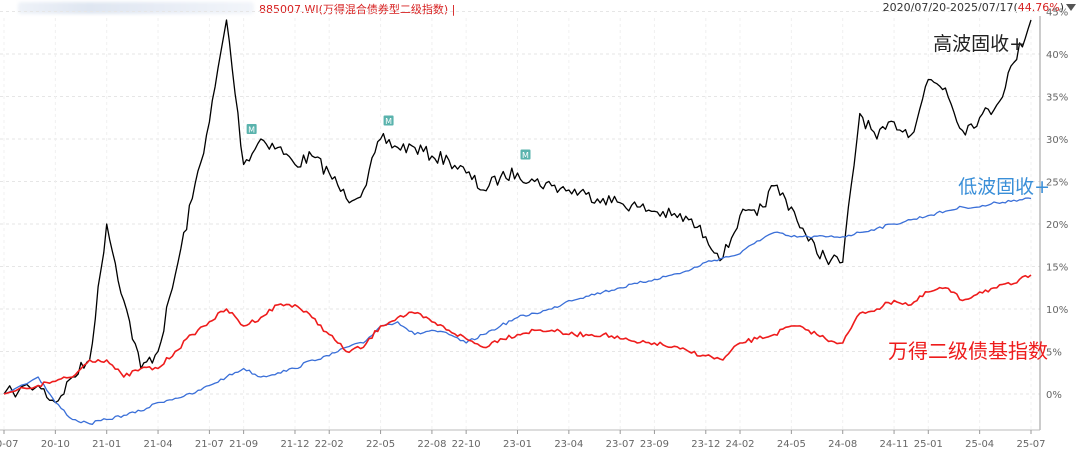 This screenshot has height=456, width=1080. Describe the element at coordinates (968, 351) in the screenshot. I see `annotation-label: 万得二级债基指数` at that location.